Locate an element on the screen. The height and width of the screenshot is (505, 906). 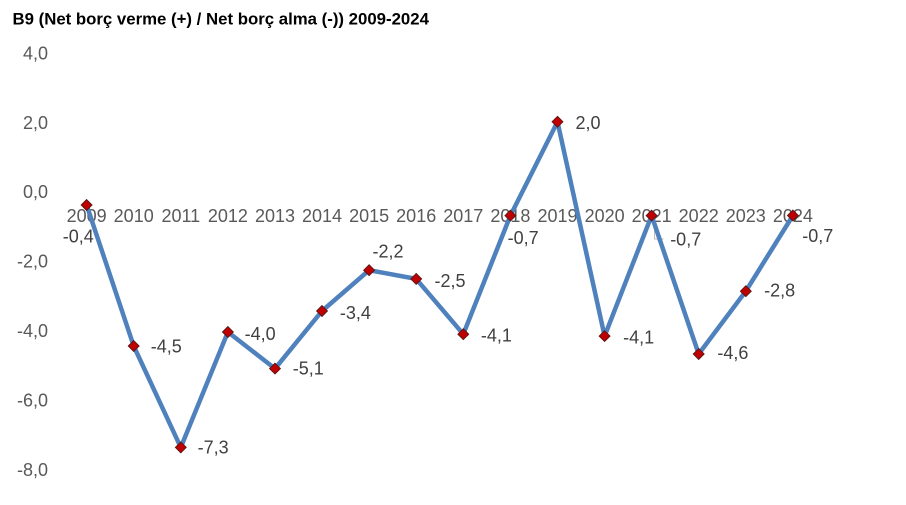
svg-text: 2022 is located at coordinates (699, 216).